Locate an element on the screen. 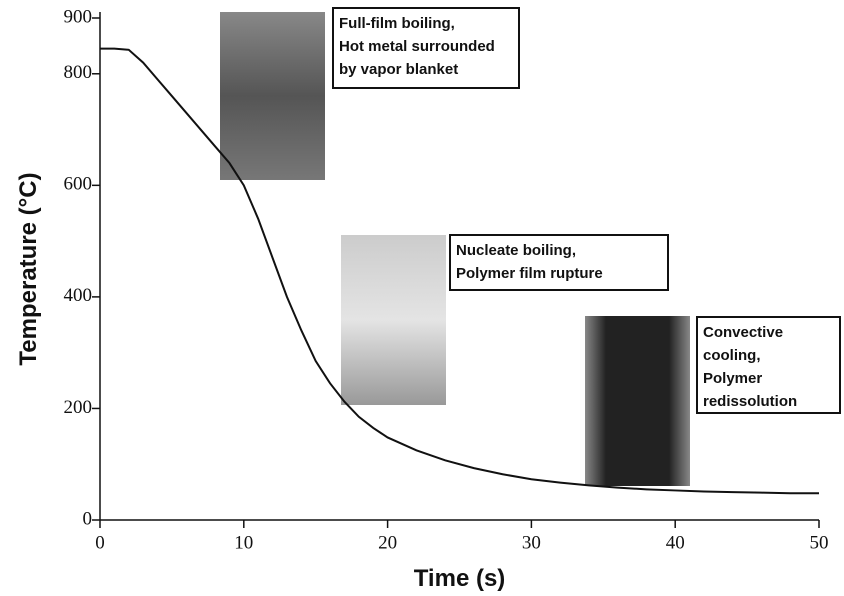 This screenshot has height=596, width=844. y-tick-label: 800 is located at coordinates (78, 72).